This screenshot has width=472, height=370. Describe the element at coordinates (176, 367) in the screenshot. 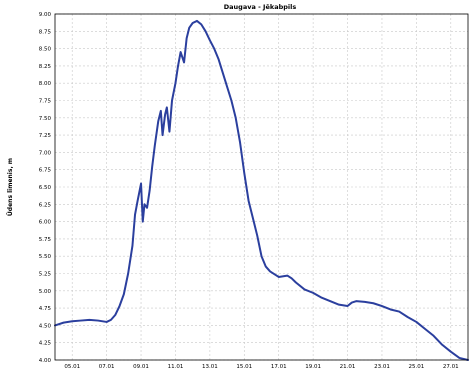

I see `x-tick-label: 11.01` at that location.